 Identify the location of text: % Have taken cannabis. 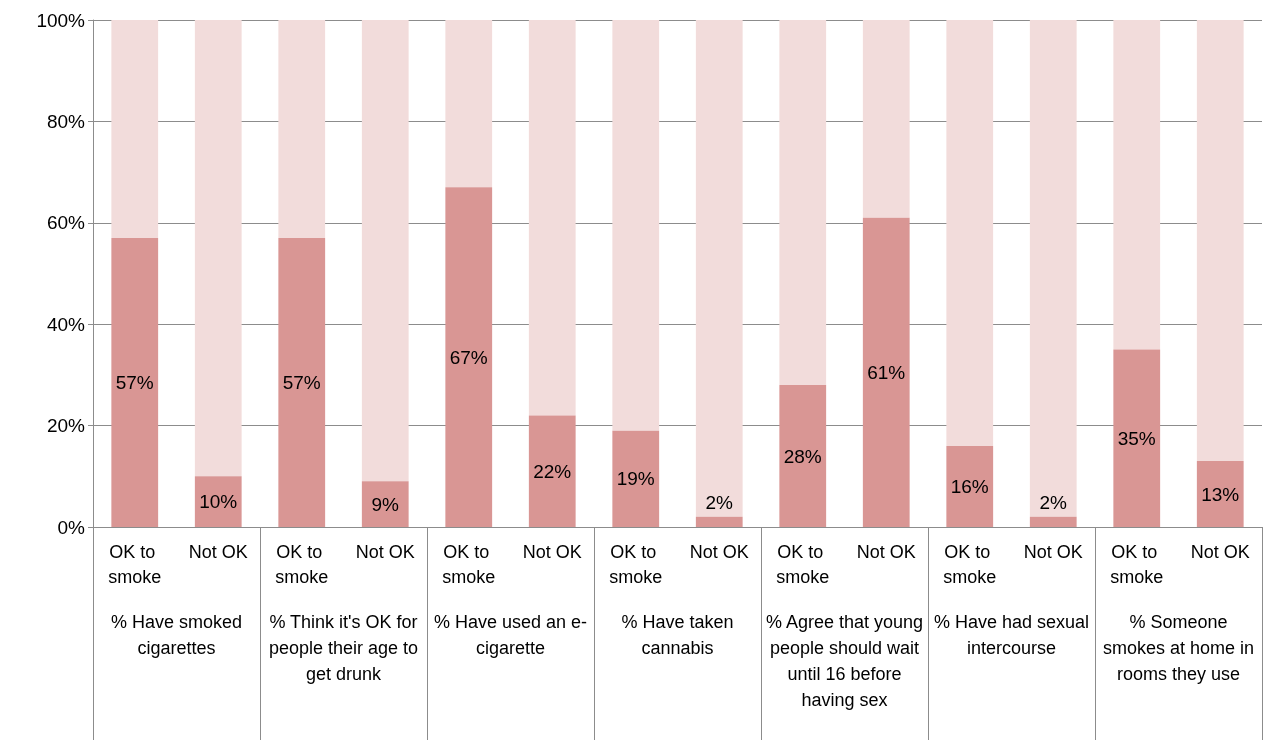
(677, 635).